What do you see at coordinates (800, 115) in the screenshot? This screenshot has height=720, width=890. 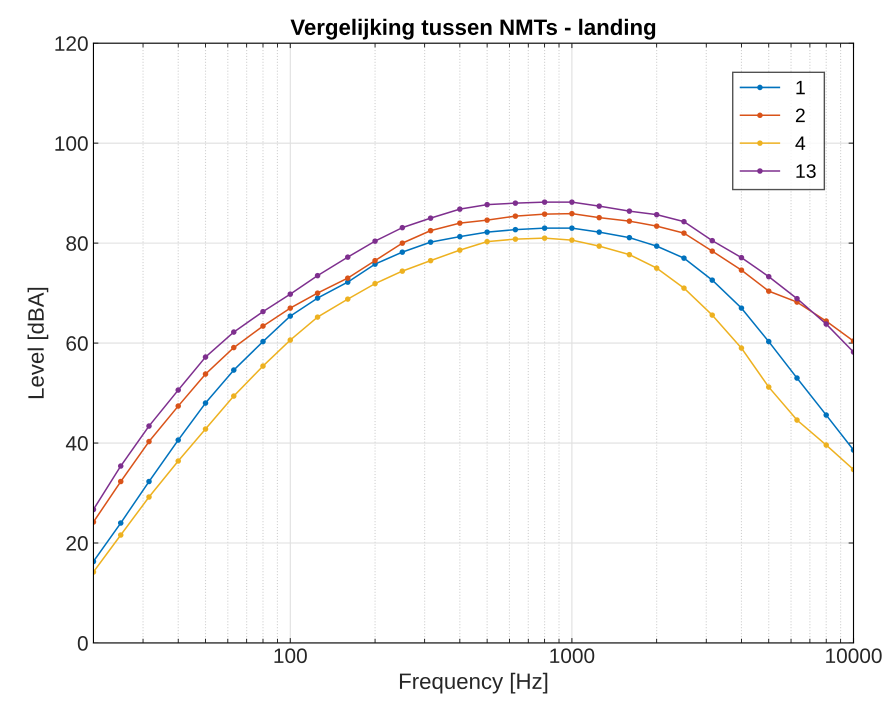 I see `legend-label: 2` at bounding box center [800, 115].